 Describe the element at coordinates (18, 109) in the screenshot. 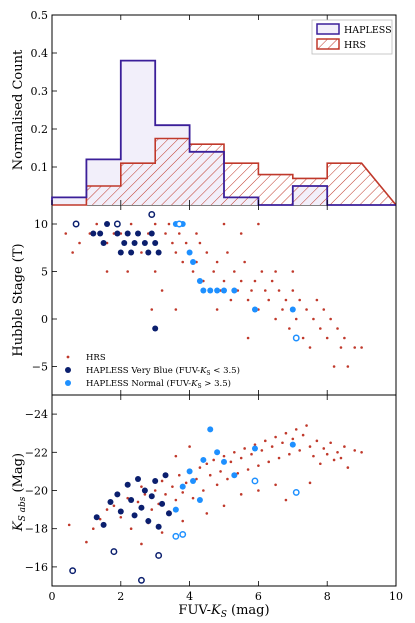

I see `panel1-ylabel: Normalised Count` at that location.